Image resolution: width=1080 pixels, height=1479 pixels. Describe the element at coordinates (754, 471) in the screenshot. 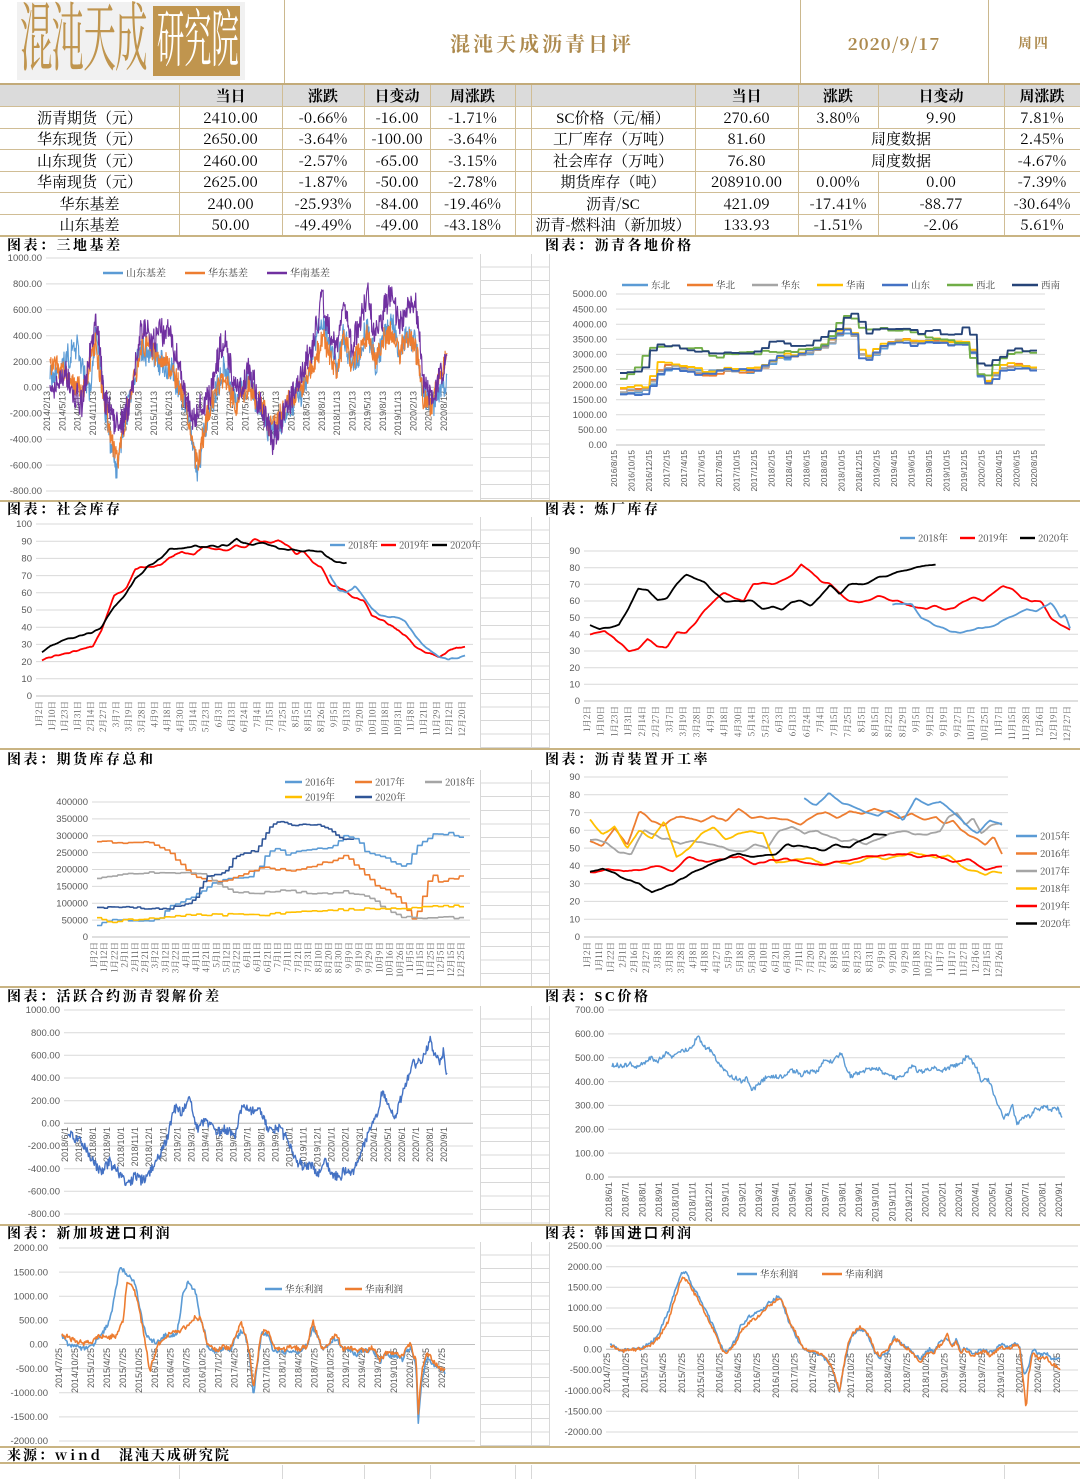

I see `svg-text: 2017/12/15` at that location.